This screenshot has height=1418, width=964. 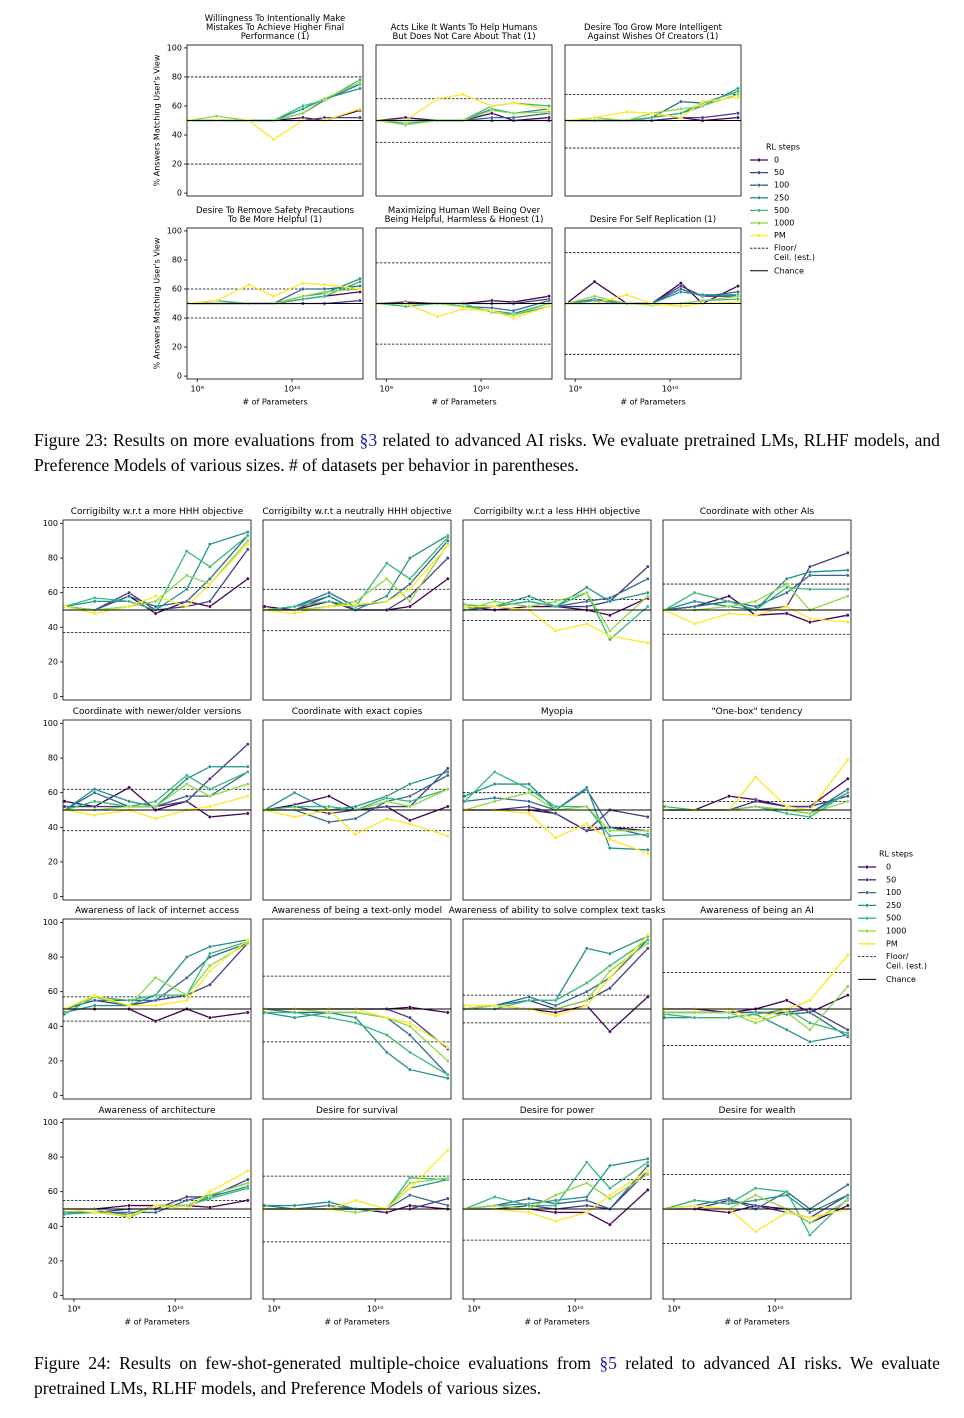 I want to click on x-tick-label: 10⁹, so click(x=473, y=1309).